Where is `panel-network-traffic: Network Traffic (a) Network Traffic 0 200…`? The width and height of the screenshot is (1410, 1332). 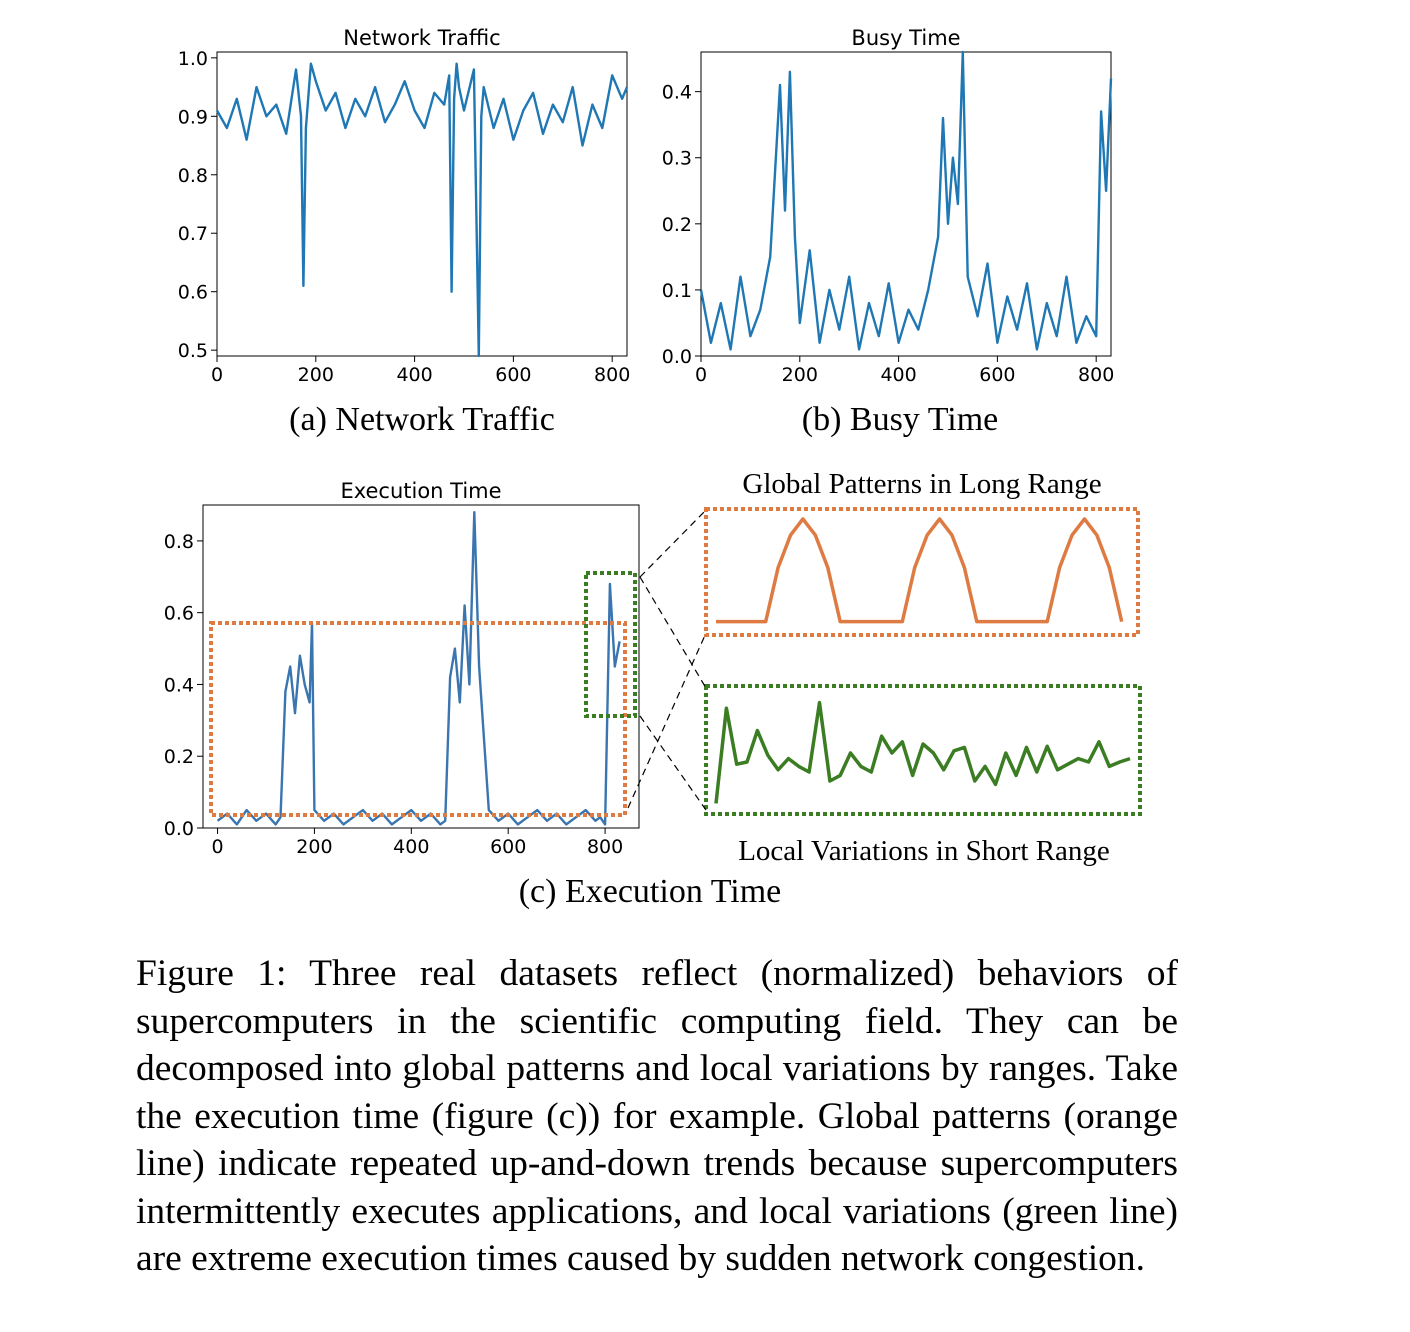
panel-network-traffic: Network Traffic (a) Network Traffic 0 200… is located at coordinates (404, 232).